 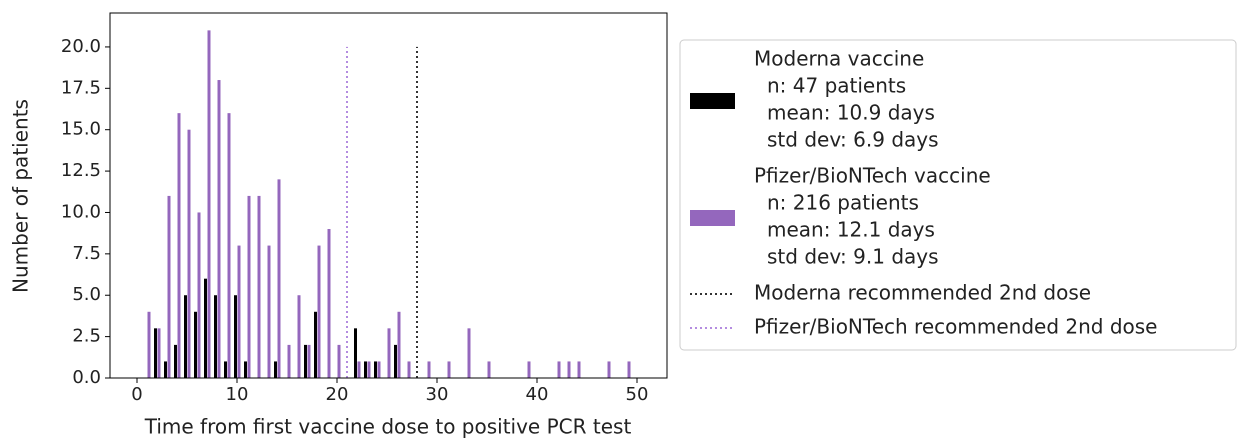 What do you see at coordinates (872, 176) in the screenshot?
I see `legend-label: Pfizer/BioNTech vaccine` at bounding box center [872, 176].